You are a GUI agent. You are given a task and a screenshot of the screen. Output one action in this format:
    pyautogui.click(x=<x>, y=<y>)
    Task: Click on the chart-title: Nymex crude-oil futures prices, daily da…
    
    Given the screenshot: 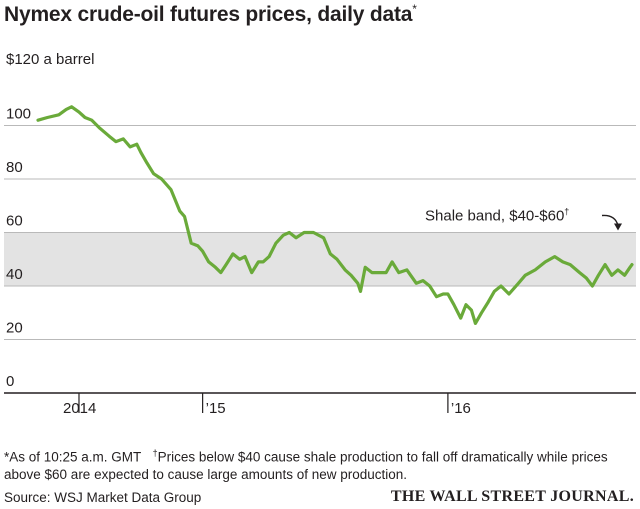 What is the action you would take?
    pyautogui.click(x=210, y=14)
    